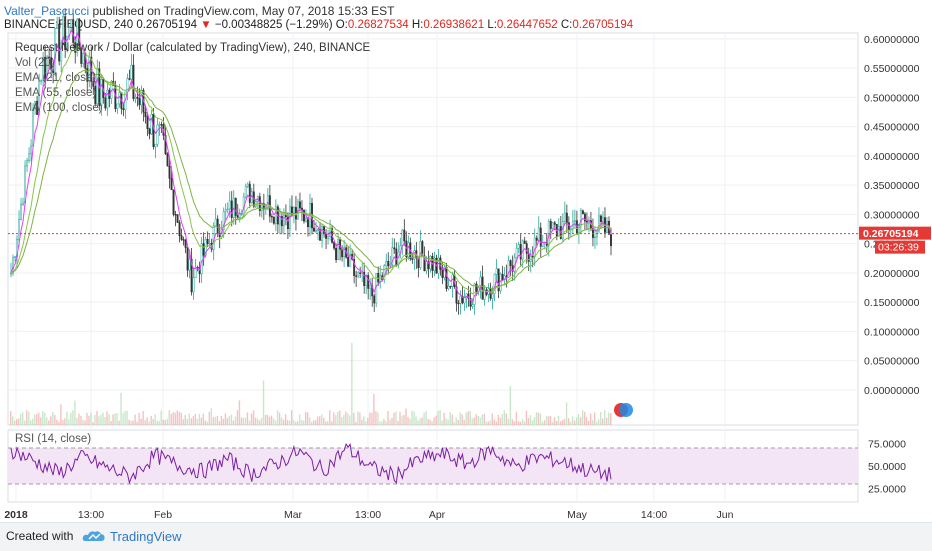 This screenshot has width=932, height=551. Describe the element at coordinates (16, 515) in the screenshot. I see `x-tick-label: 2018` at that location.